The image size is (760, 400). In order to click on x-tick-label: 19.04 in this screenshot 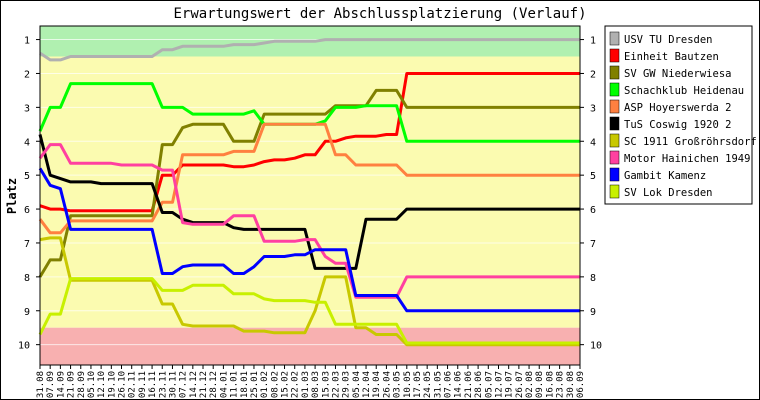, I will do `click(377, 384)`.